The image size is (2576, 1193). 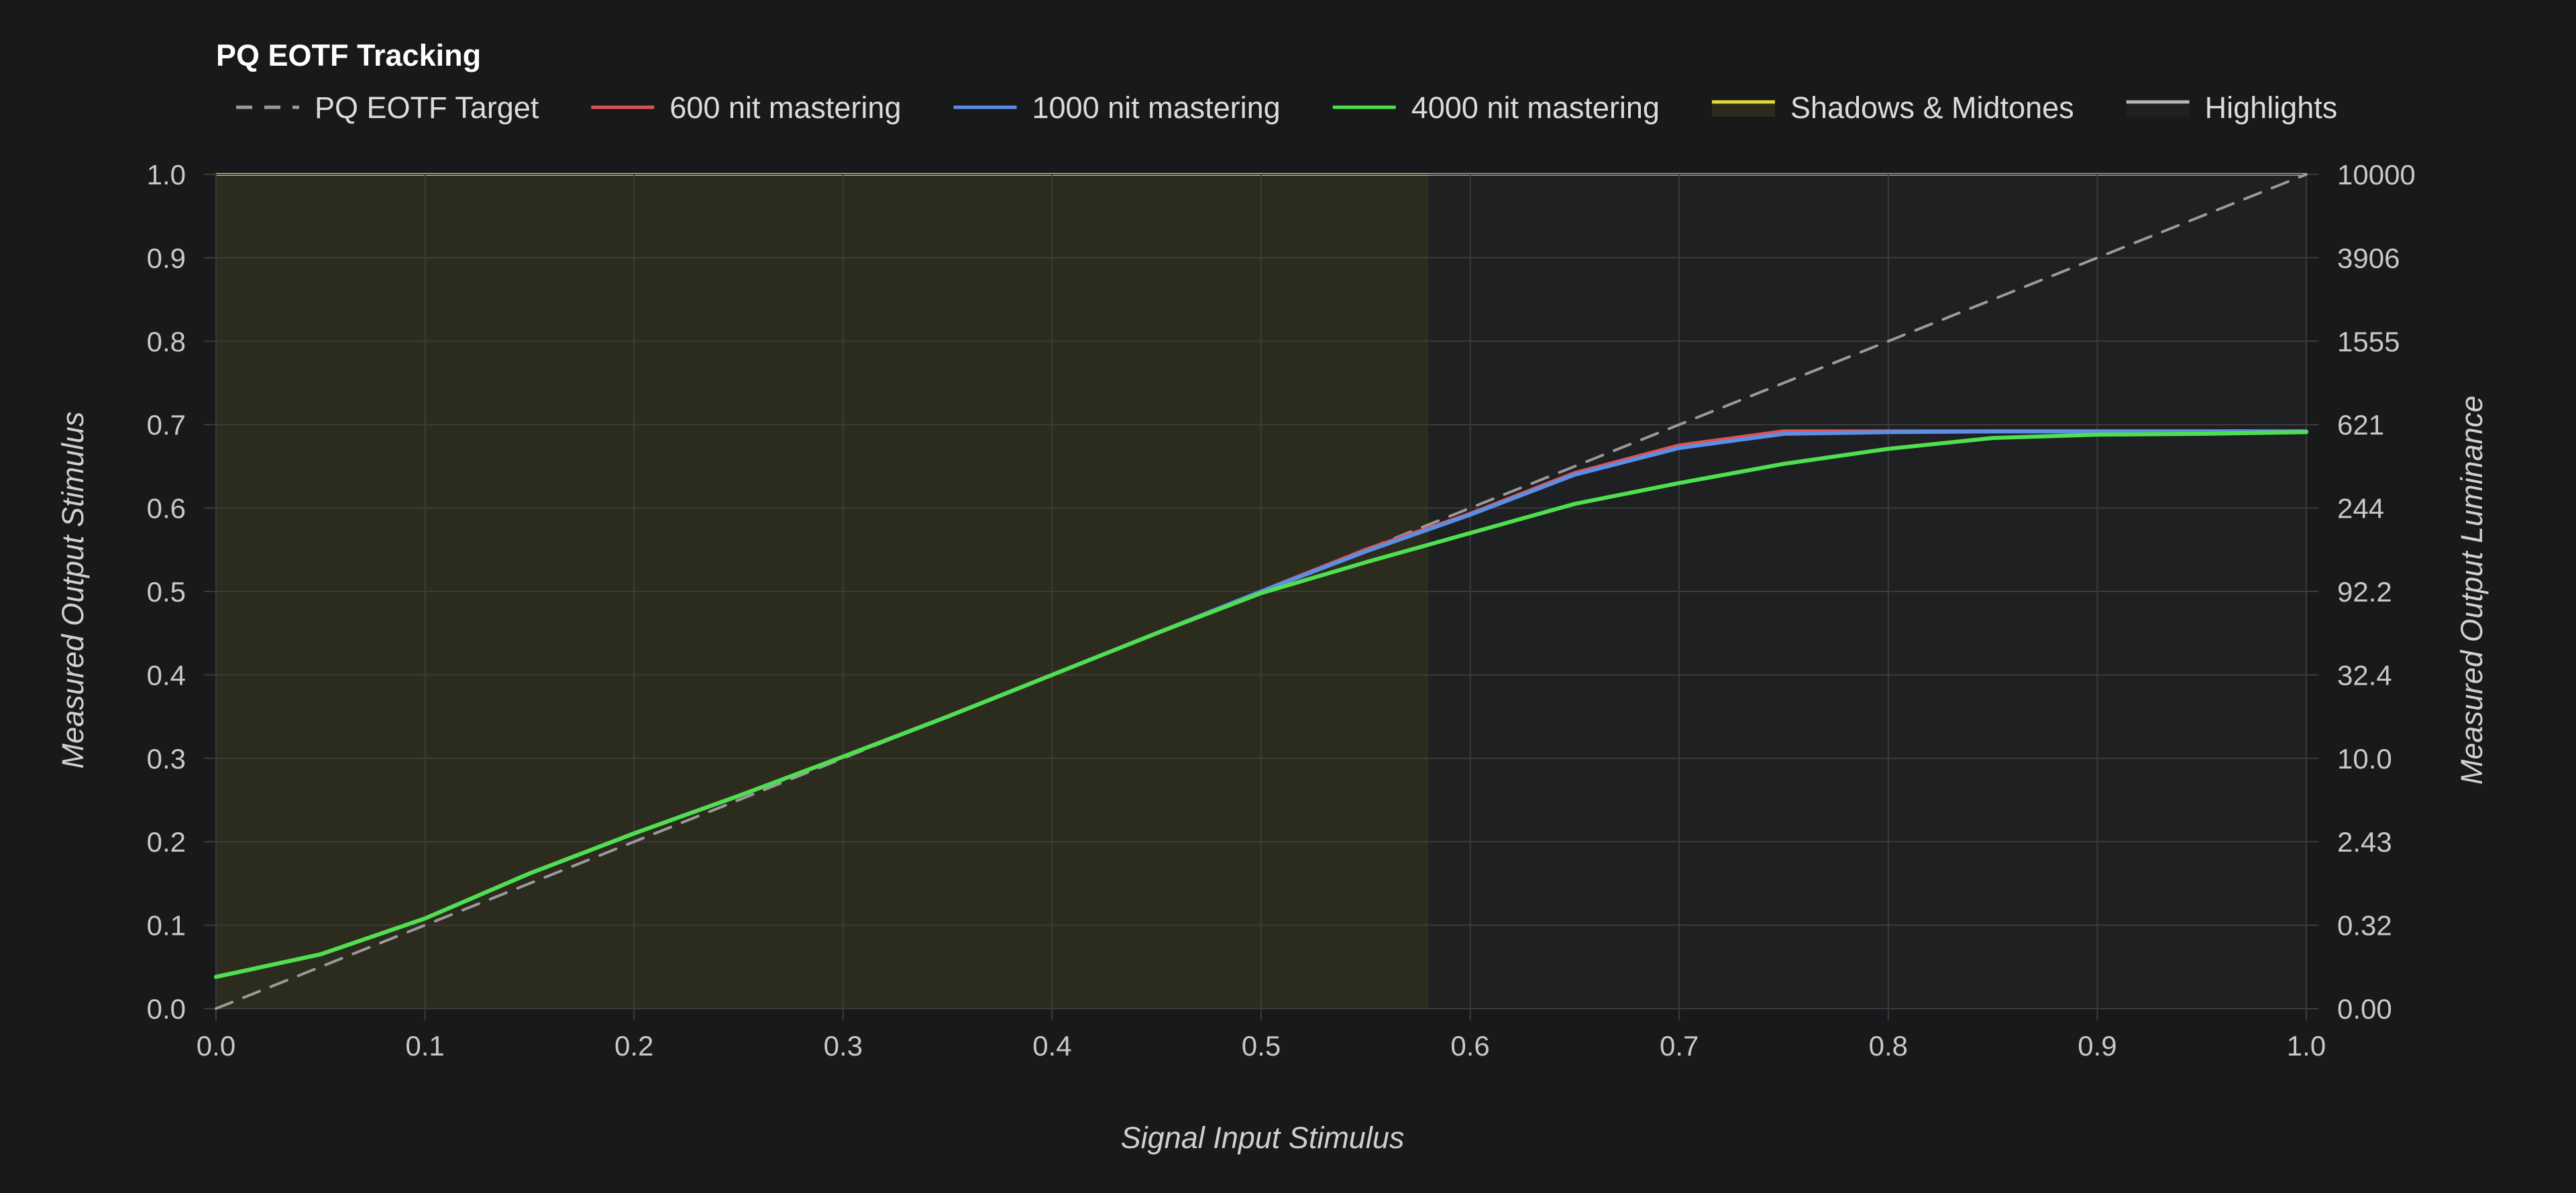 I want to click on y-axis-title: Measured Output Stimulus, so click(x=73, y=590).